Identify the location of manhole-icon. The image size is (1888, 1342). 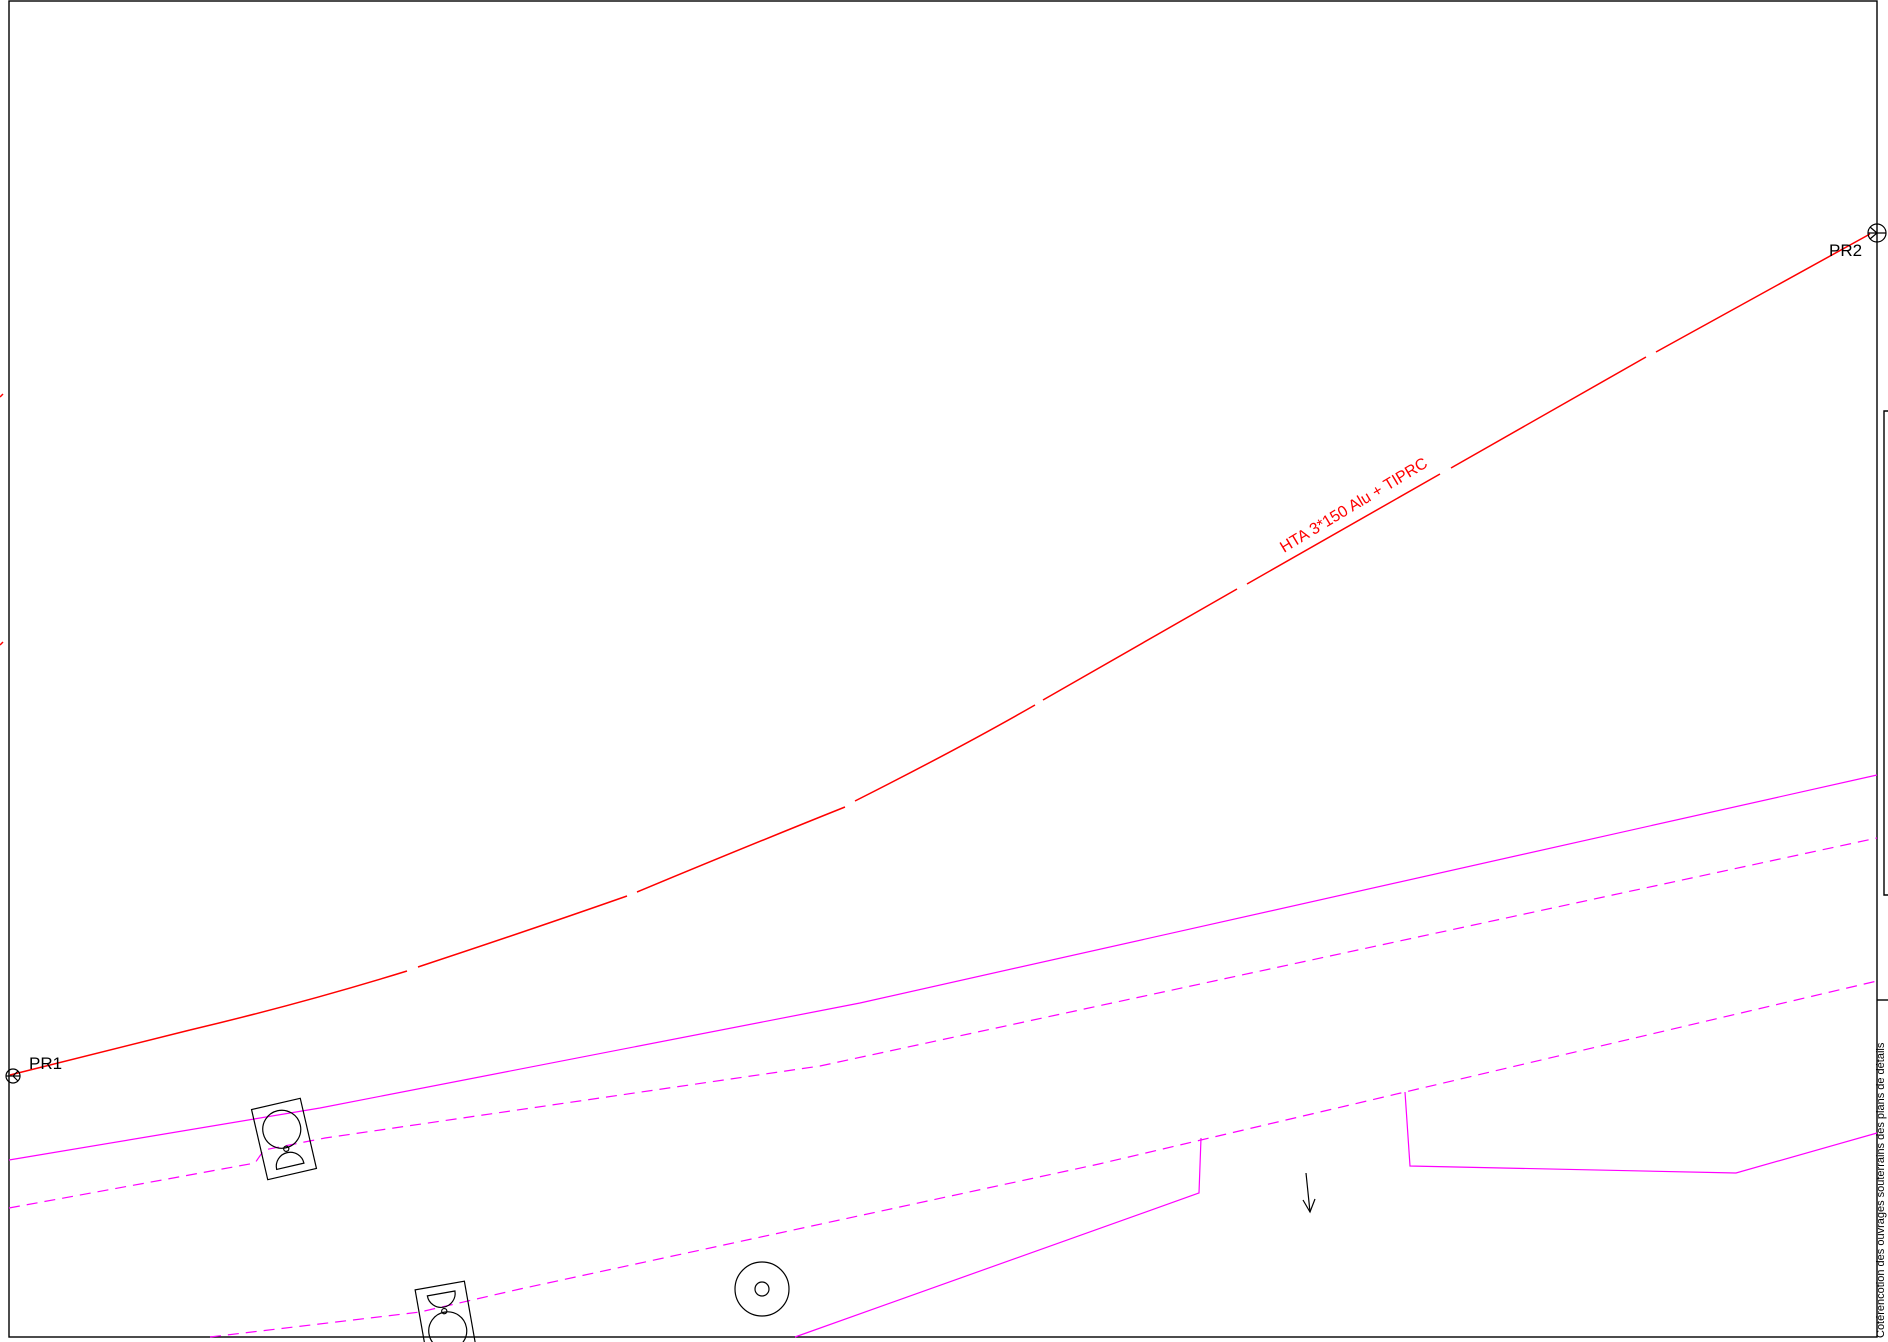
(762, 1289).